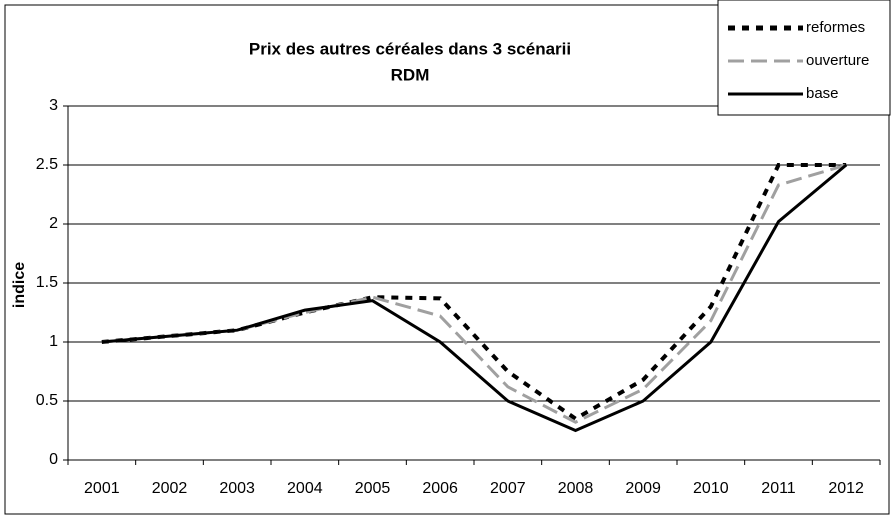 The width and height of the screenshot is (893, 519). Describe the element at coordinates (53, 223) in the screenshot. I see `y-tick-label: 2` at that location.